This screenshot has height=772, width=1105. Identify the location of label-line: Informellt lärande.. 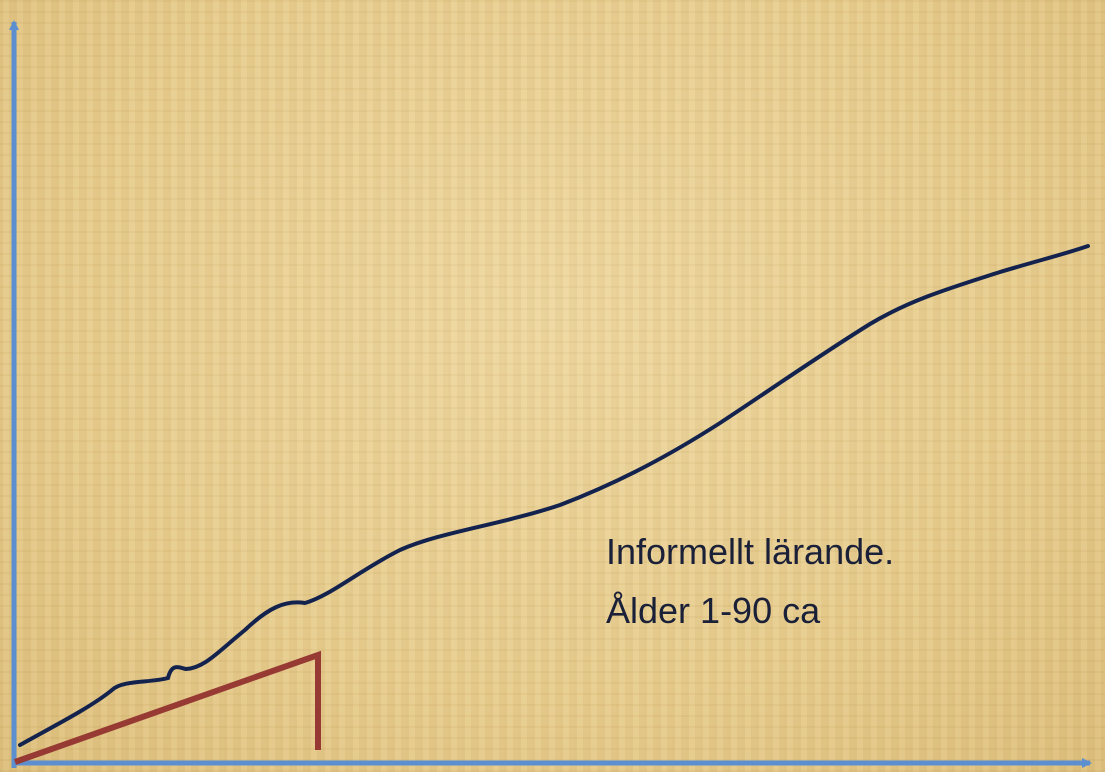
(750, 551).